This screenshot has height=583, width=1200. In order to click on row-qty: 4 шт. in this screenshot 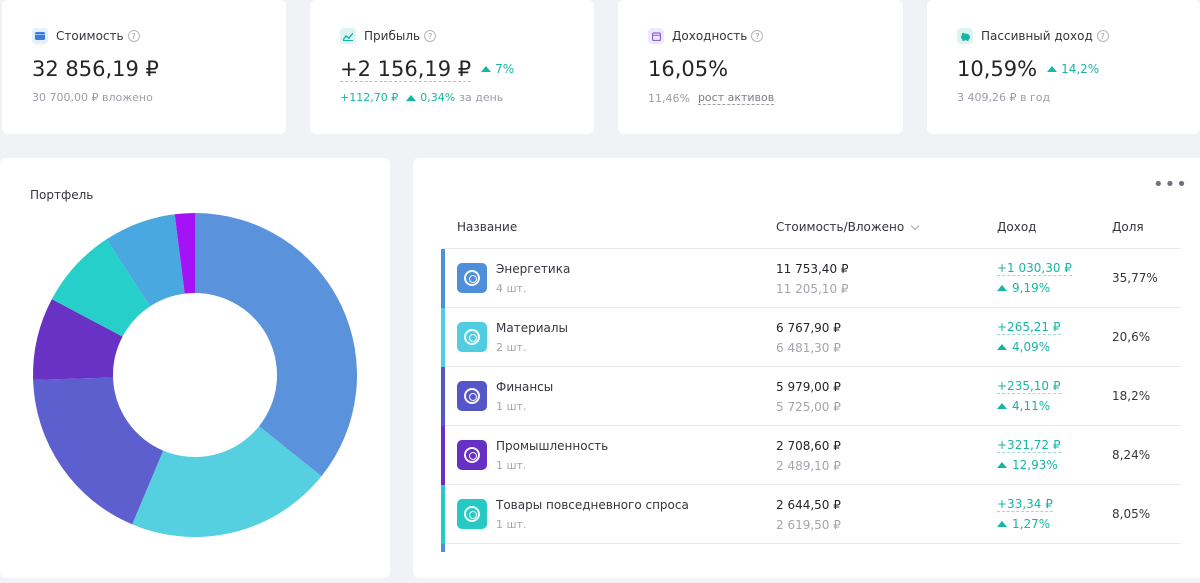, I will do `click(511, 288)`.